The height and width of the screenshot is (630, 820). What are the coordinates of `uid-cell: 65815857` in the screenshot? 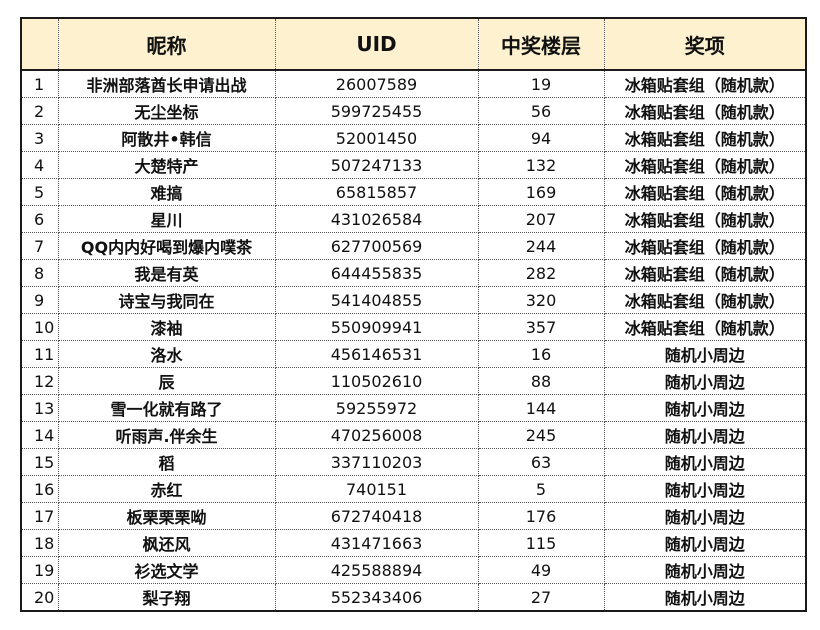 It's located at (376, 192).